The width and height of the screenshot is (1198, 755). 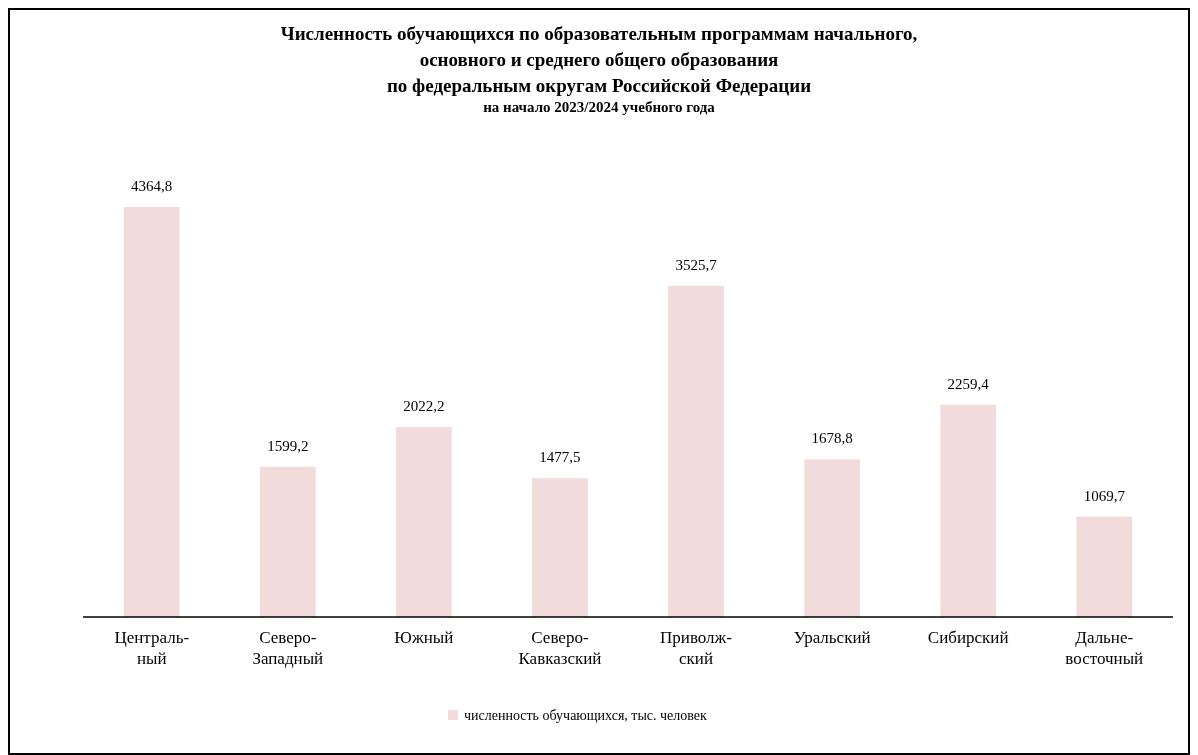 I want to click on x-tick-label: Дальне- восточный, so click(x=1104, y=648).